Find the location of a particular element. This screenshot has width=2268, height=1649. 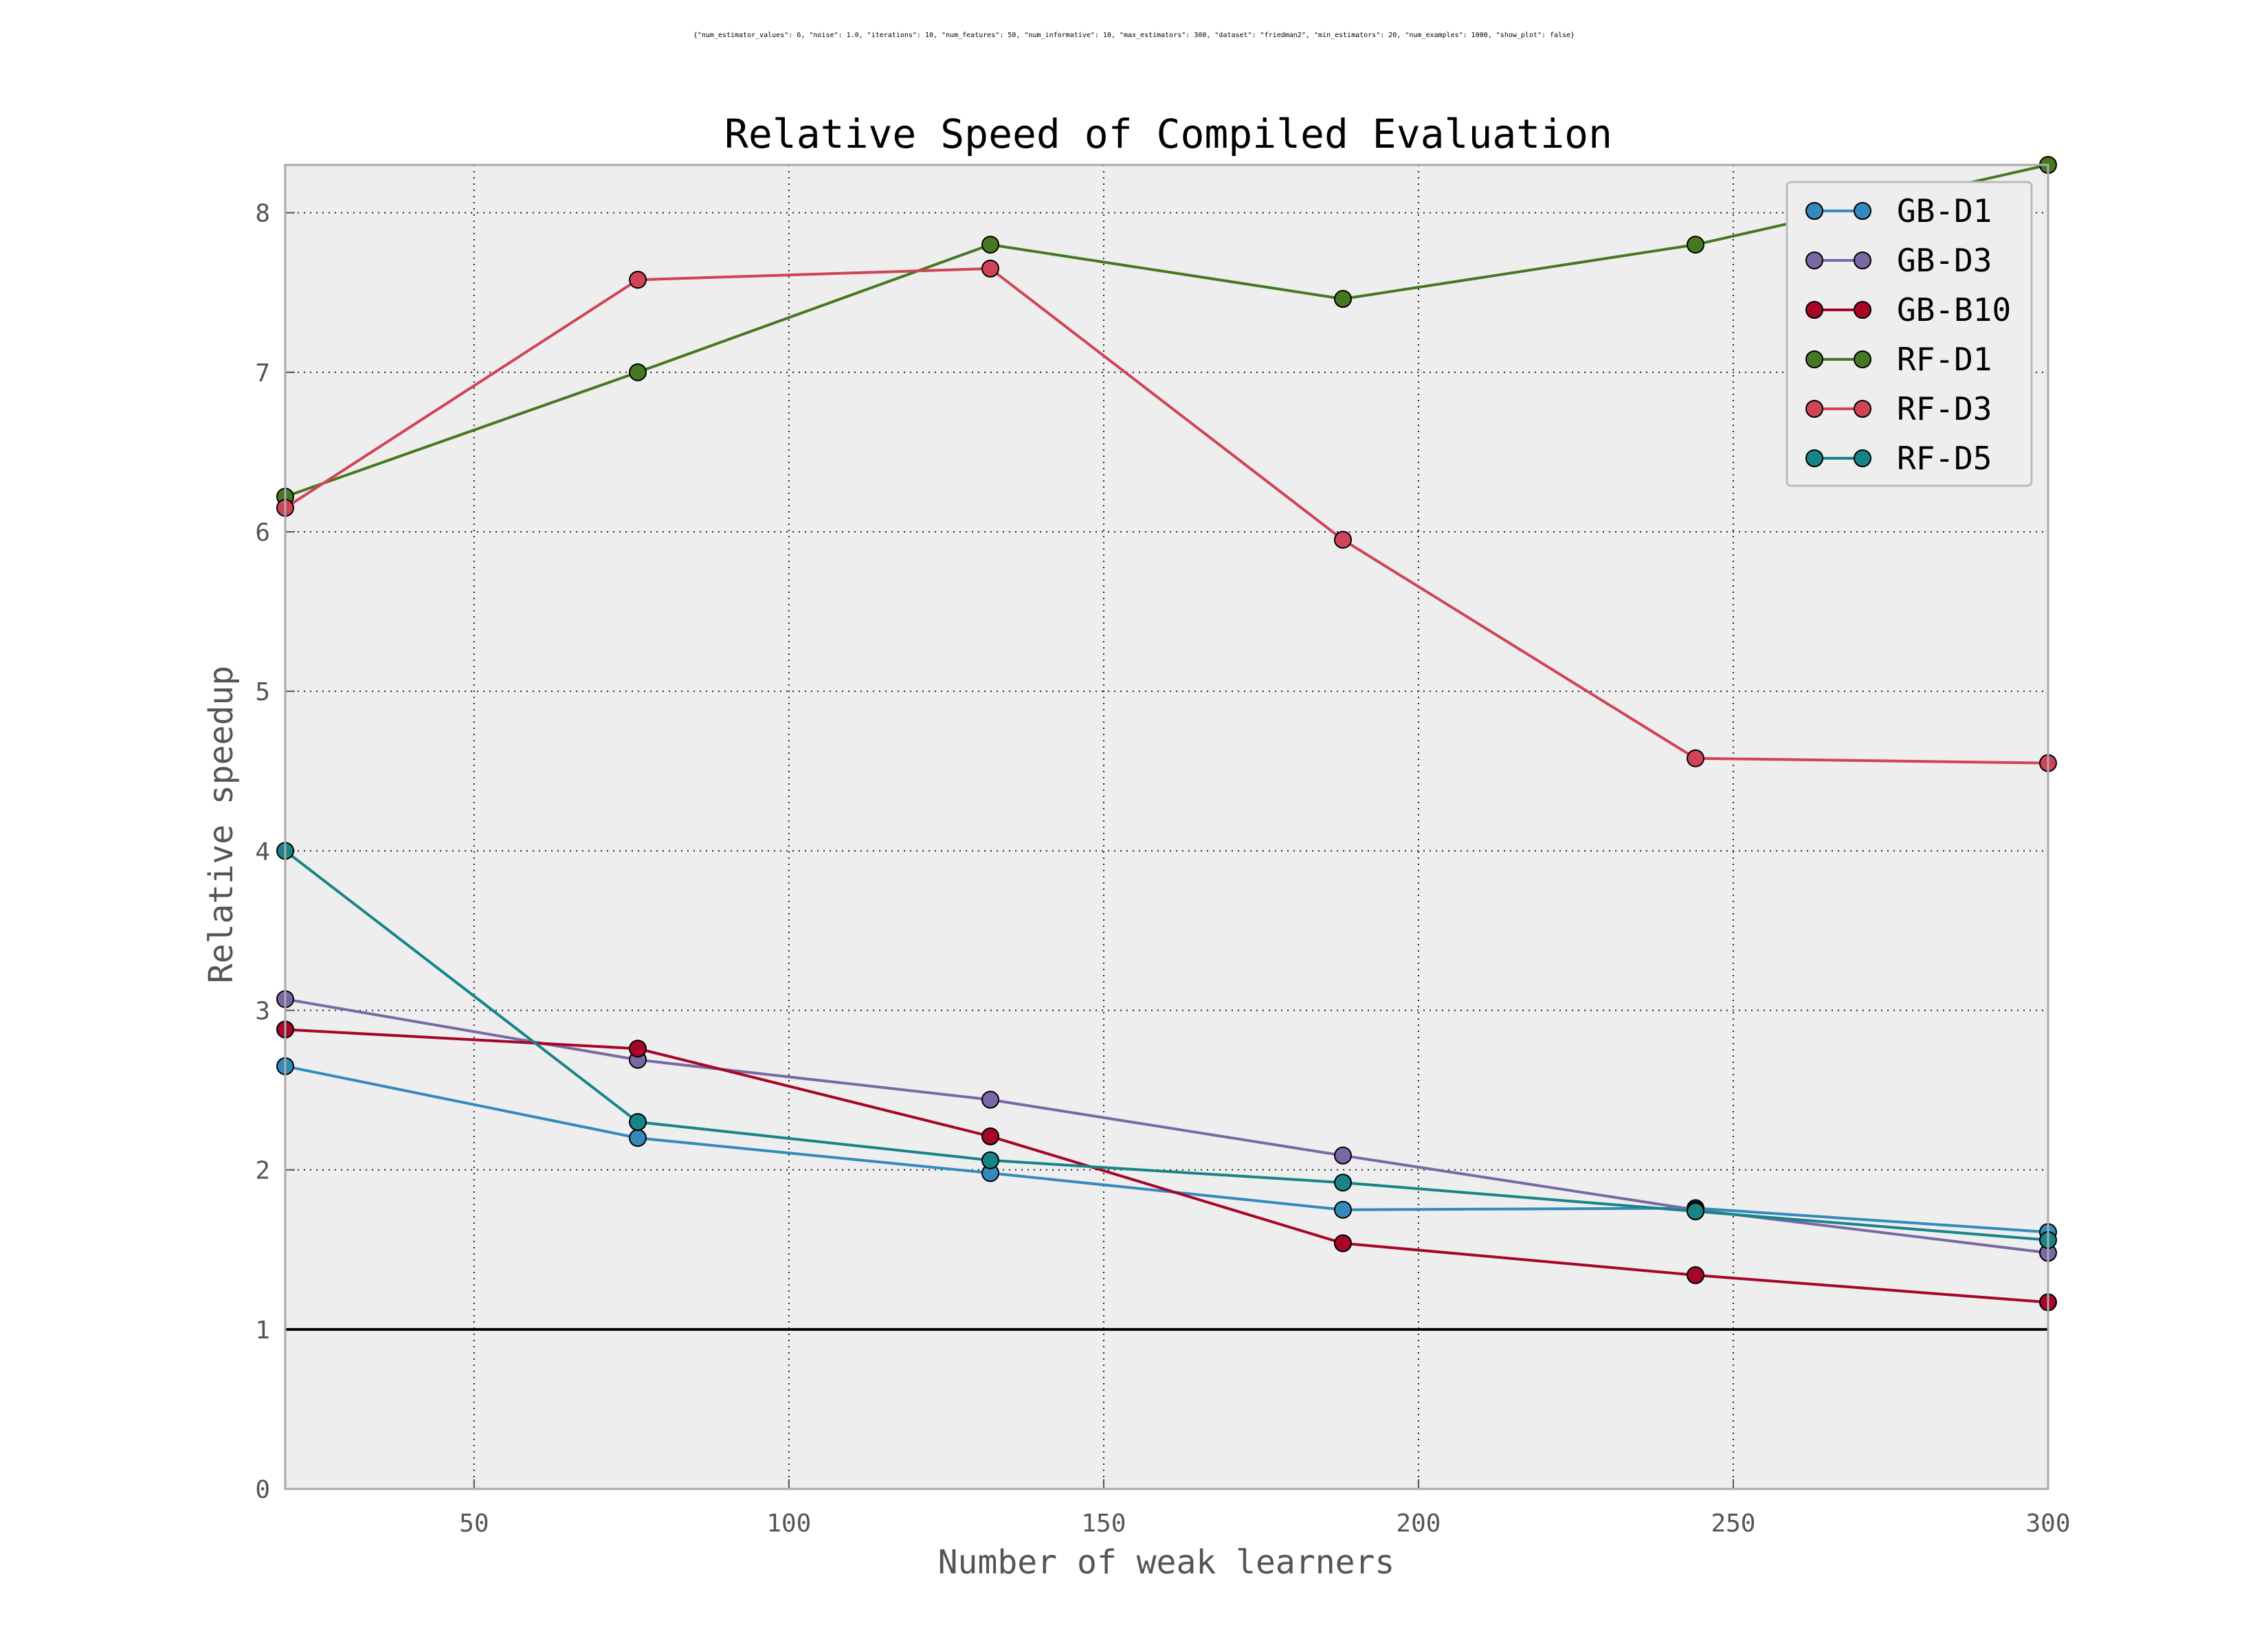

legend-item-rf-d3: RF-D3 is located at coordinates (1898, 408).